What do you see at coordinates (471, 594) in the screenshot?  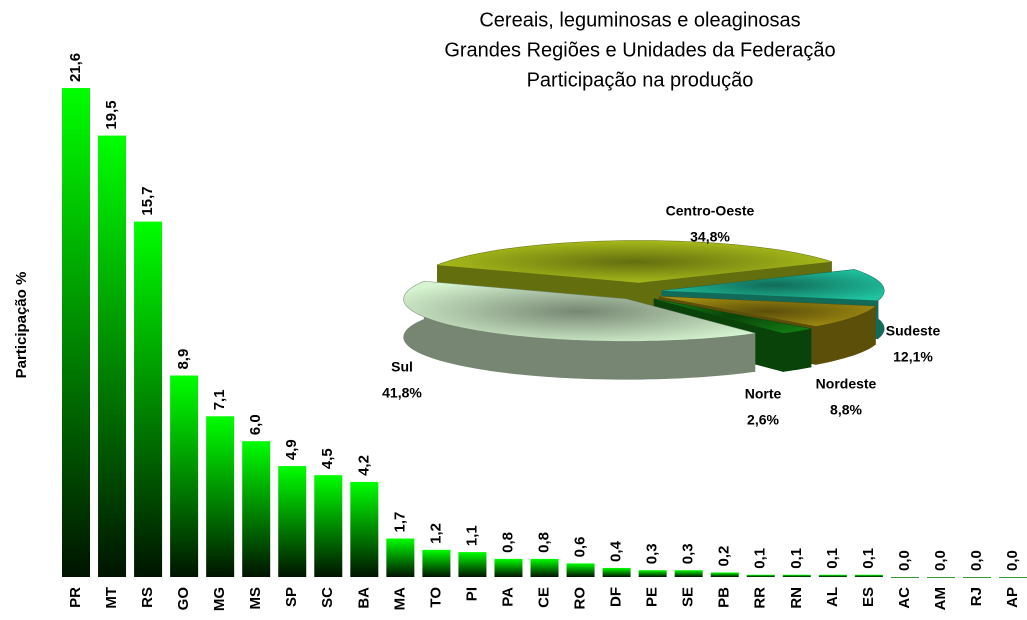 I see `x-tick-label: PI` at bounding box center [471, 594].